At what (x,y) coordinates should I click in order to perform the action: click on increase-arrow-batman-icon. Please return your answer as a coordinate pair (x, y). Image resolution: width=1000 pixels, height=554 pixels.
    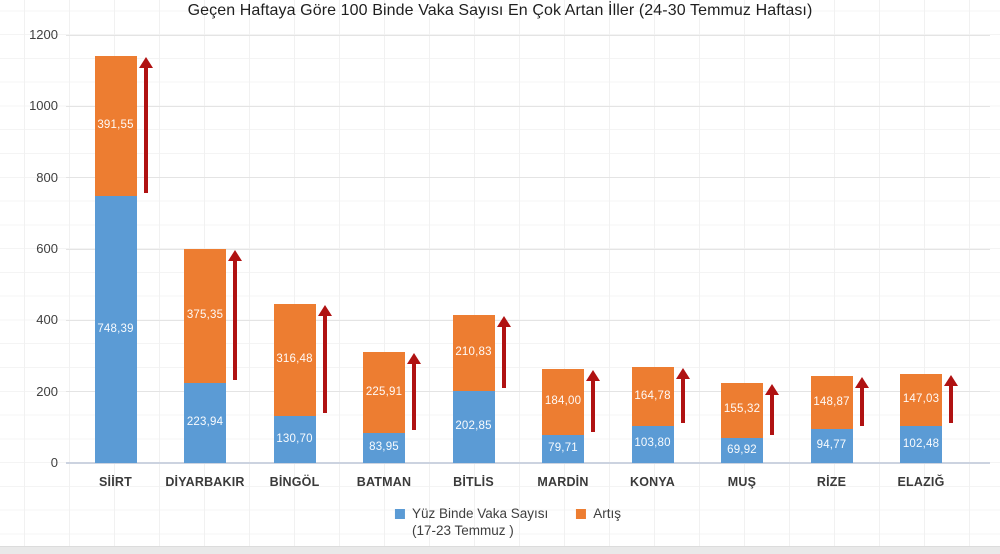
    Looking at the image, I should click on (414, 392).